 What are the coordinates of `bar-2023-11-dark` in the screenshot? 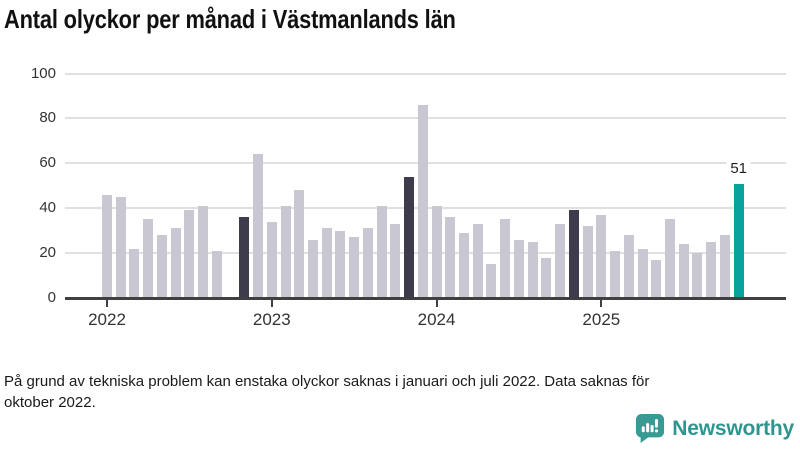 It's located at (409, 237).